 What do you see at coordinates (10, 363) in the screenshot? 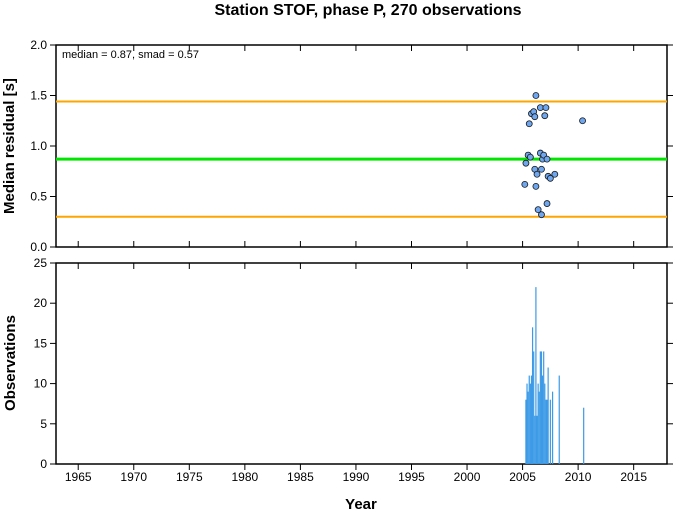
I see `observations-y-axis-label: Observations` at bounding box center [10, 363].